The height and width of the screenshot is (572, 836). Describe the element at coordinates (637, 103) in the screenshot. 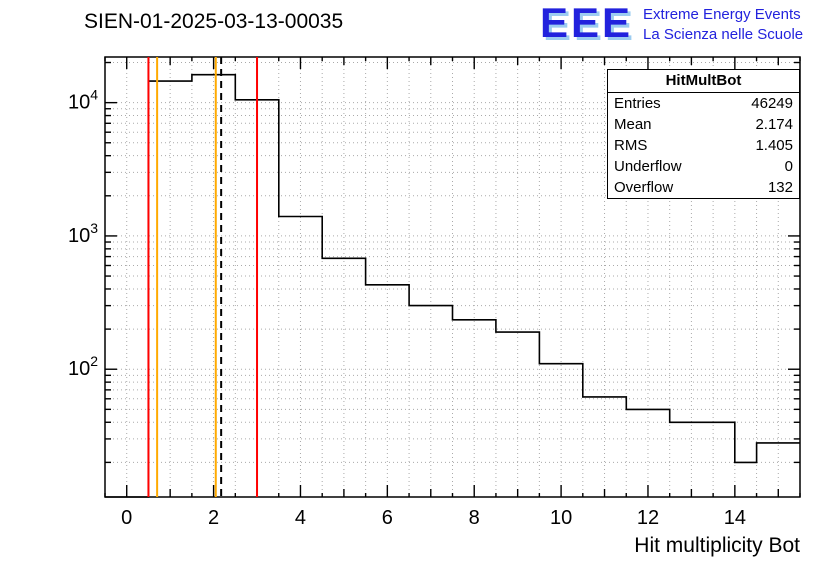

I see `stats-label: Entries` at that location.